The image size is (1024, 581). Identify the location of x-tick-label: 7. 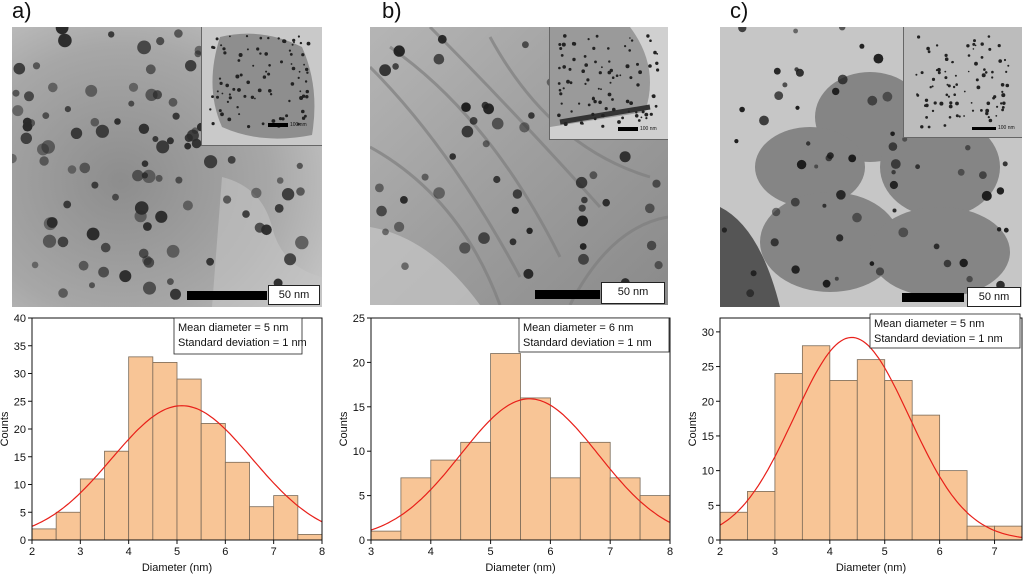
(274, 552).